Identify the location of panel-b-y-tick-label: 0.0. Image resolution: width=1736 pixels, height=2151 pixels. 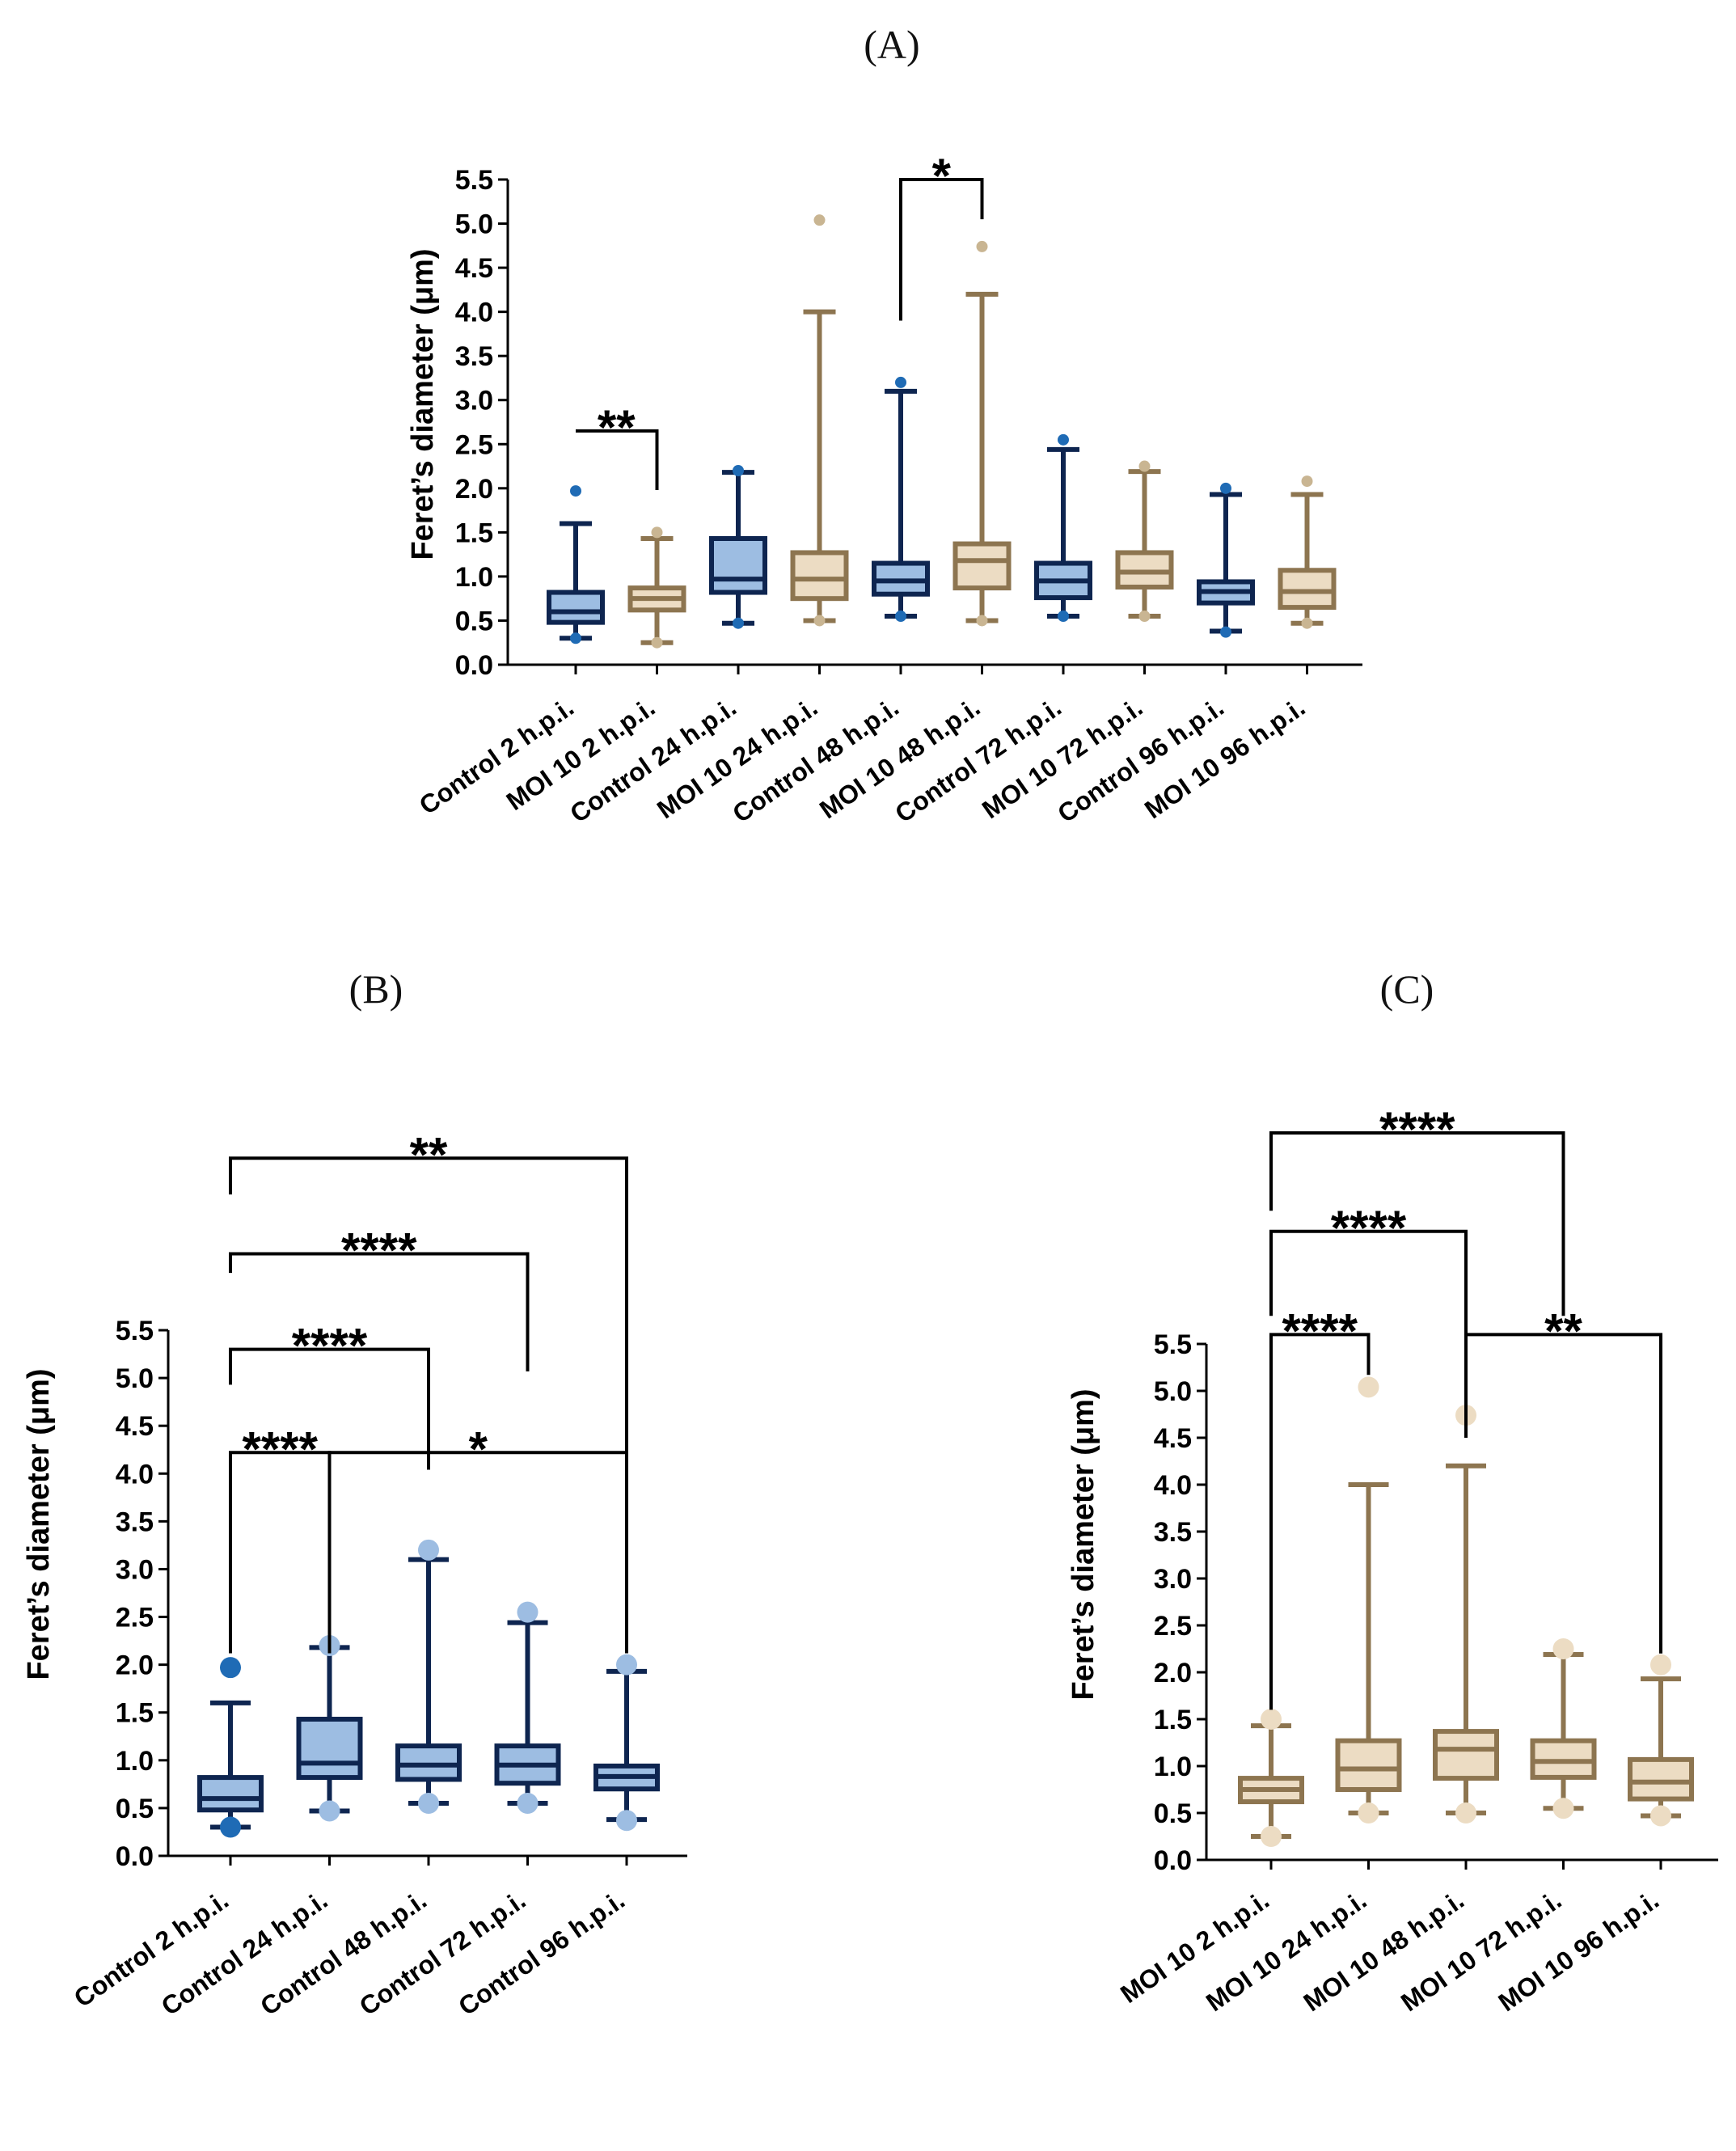
(135, 1856).